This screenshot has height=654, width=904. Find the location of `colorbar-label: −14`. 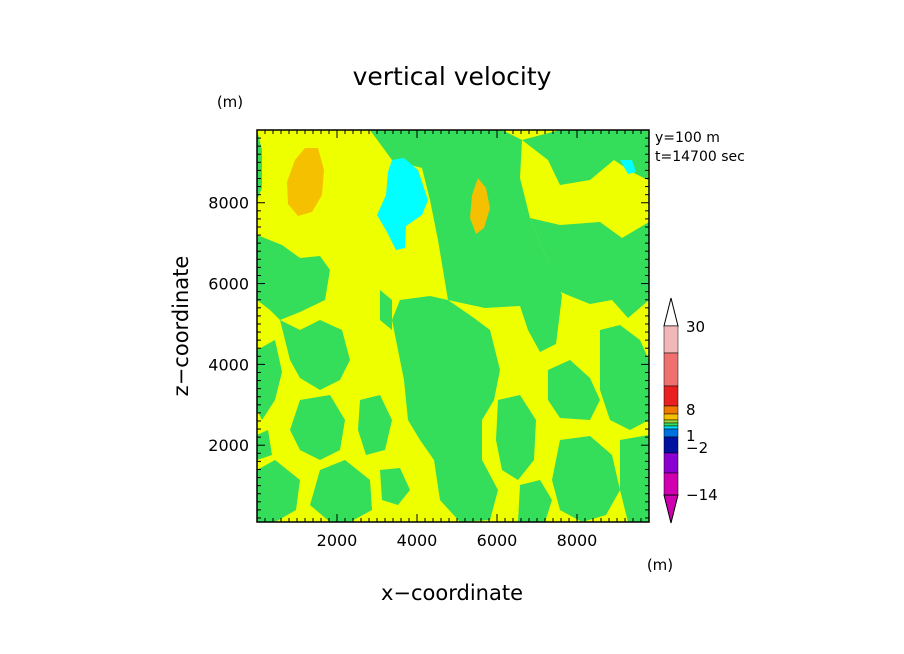

colorbar-label: −14 is located at coordinates (702, 495).